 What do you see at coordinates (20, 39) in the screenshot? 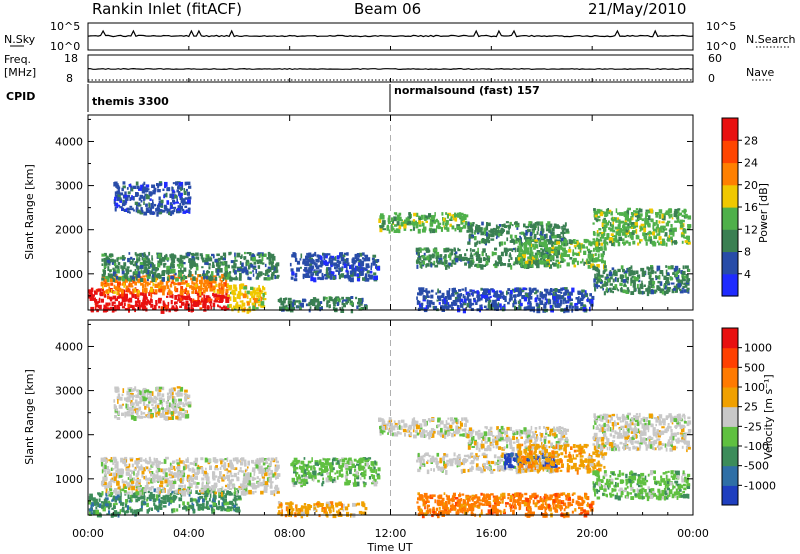
I see `nsky-label: N.Sky` at bounding box center [20, 39].